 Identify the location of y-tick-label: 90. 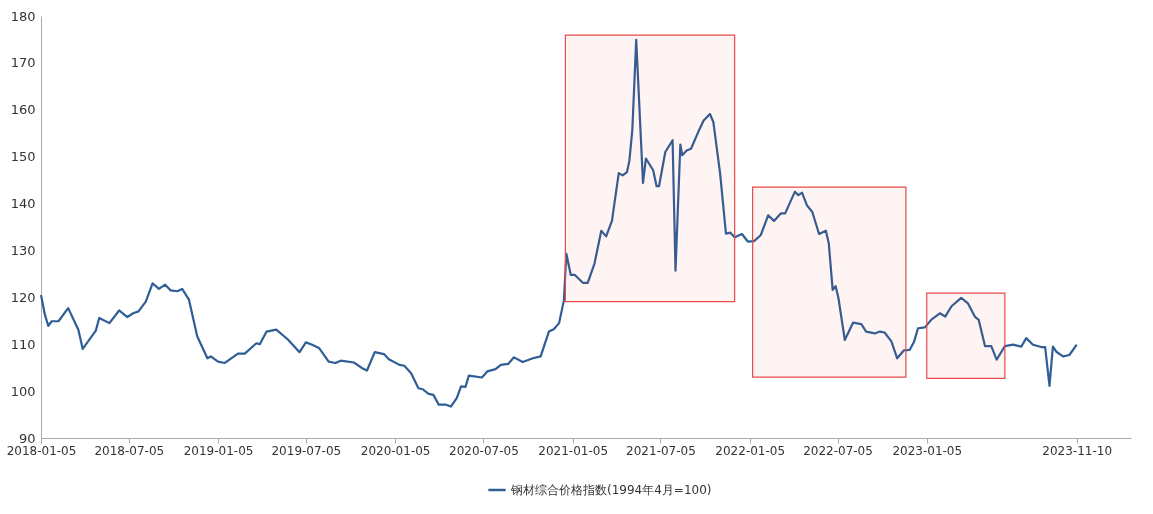
(27, 438).